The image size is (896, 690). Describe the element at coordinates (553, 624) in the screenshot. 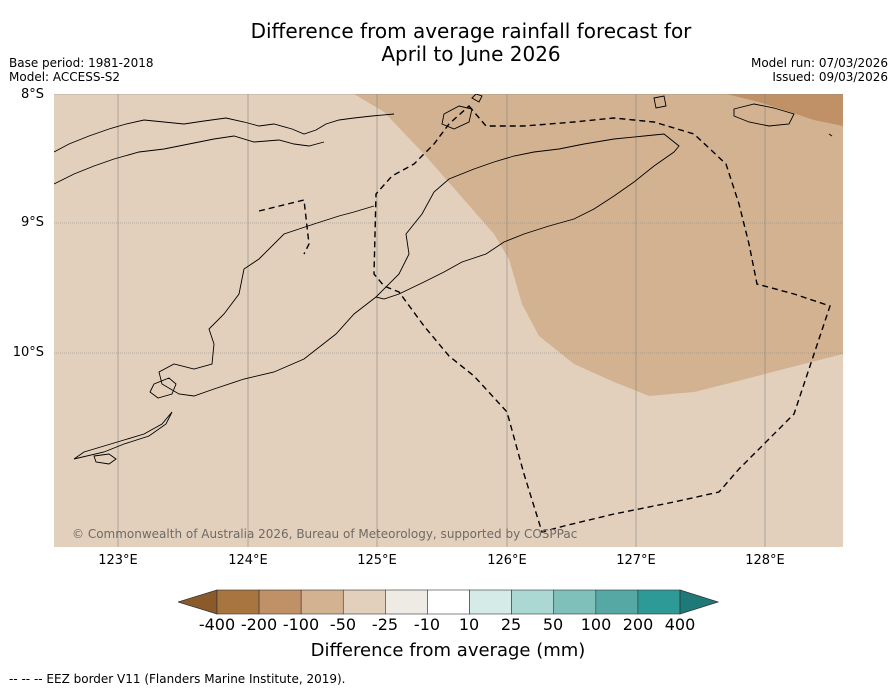

I see `colorbar-tick: 50` at that location.